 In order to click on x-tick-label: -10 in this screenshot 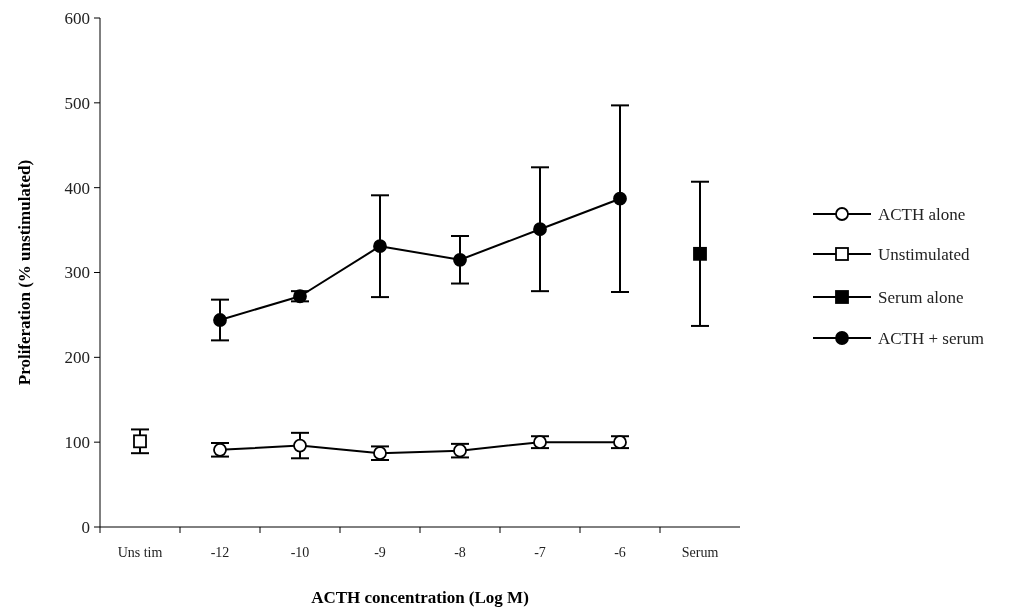, I will do `click(300, 552)`.